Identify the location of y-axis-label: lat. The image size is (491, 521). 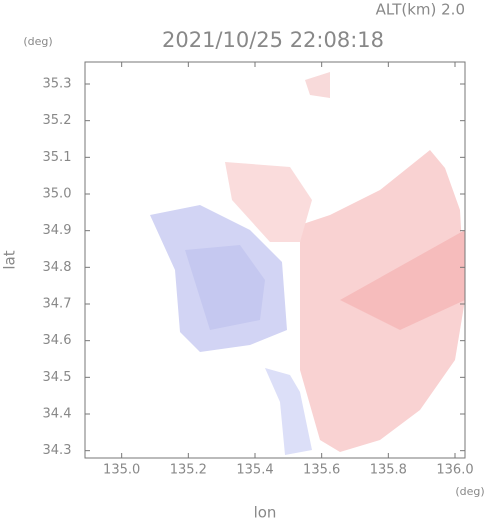
(10, 259).